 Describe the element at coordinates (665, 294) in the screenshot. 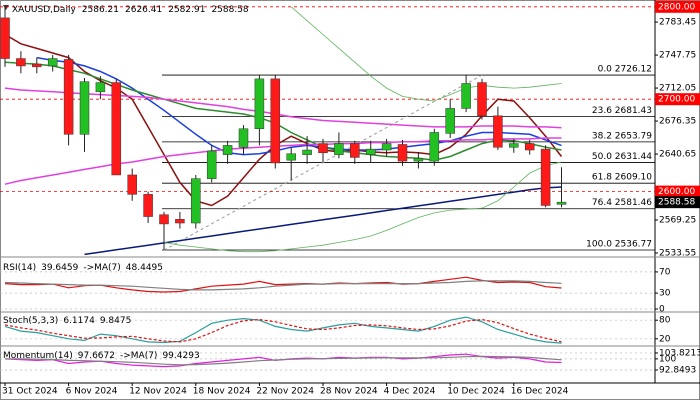

I see `y-tick-label: 30` at that location.